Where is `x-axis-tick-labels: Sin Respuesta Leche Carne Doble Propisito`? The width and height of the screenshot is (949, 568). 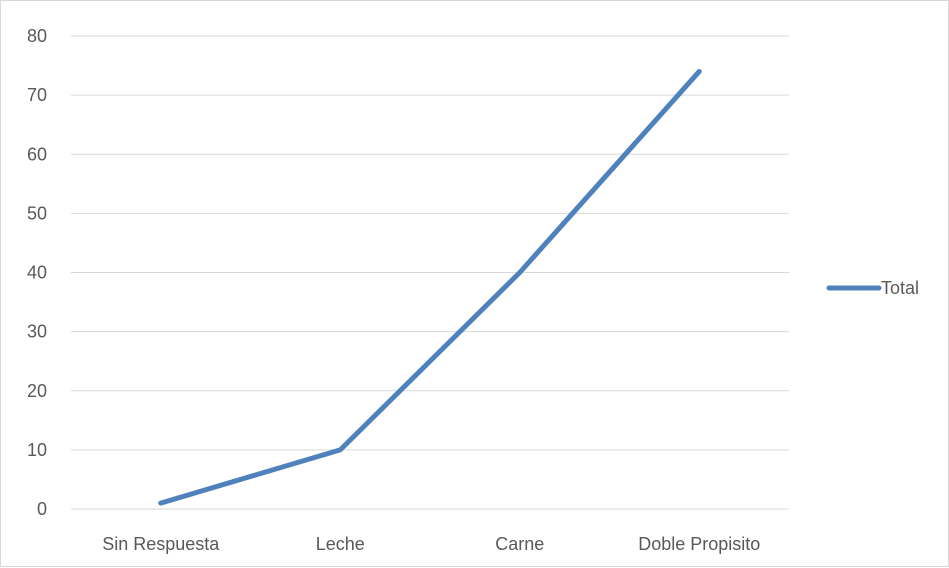 x-axis-tick-labels: Sin Respuesta Leche Carne Doble Propisito is located at coordinates (431, 544).